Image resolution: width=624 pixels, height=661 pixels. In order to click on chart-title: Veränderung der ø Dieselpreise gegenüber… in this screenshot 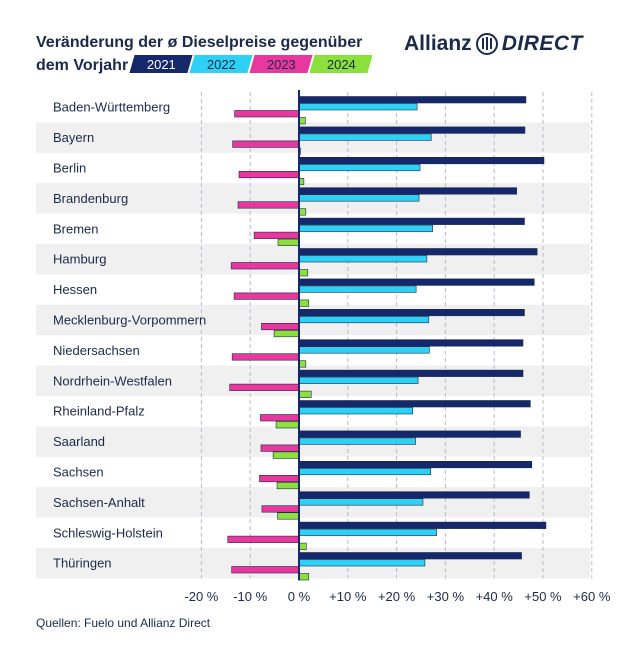, I will do `click(199, 53)`.